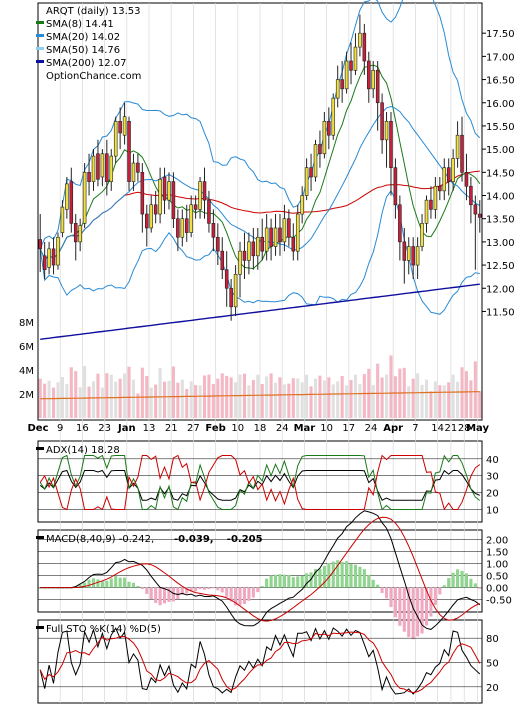  Describe the element at coordinates (497, 577) in the screenshot. I see `indicator-tick-label: 0.50` at that location.